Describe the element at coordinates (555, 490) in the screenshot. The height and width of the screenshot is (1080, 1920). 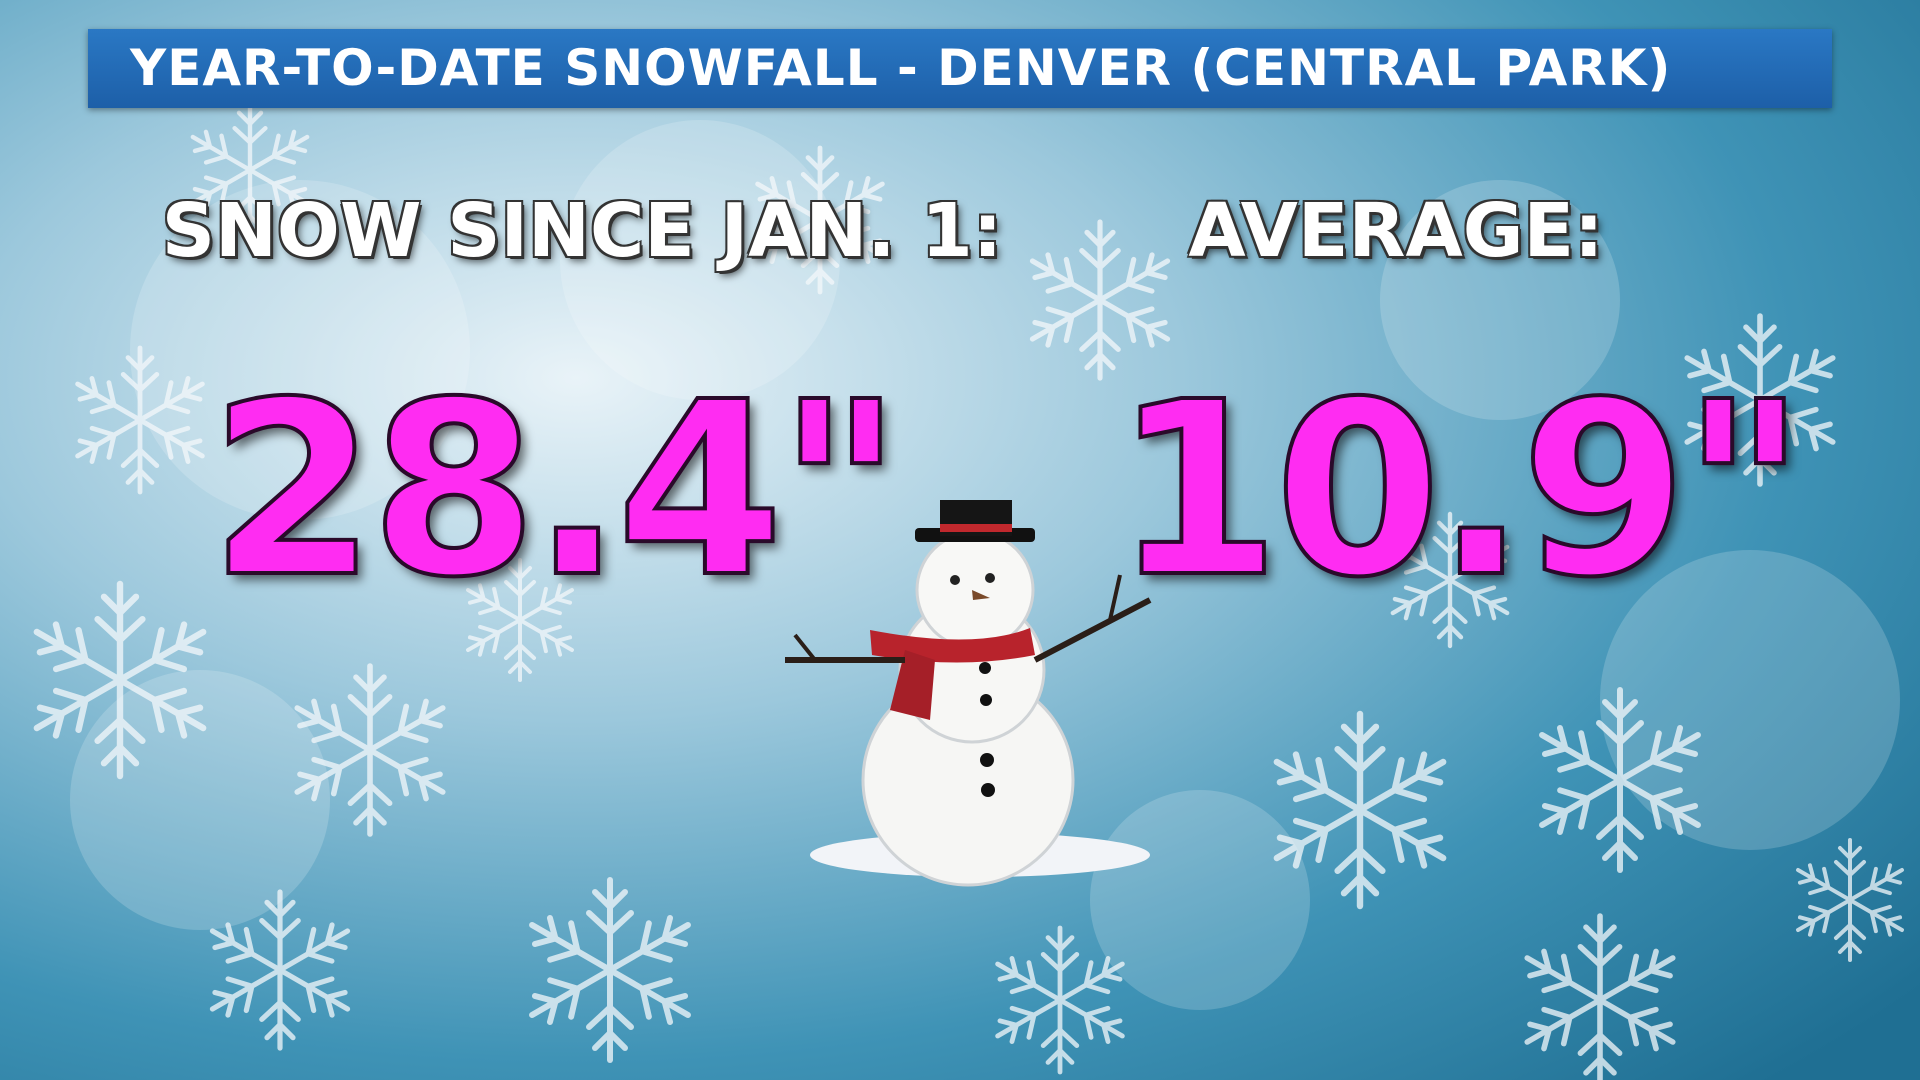
I see `stat-value: 28.4"` at that location.